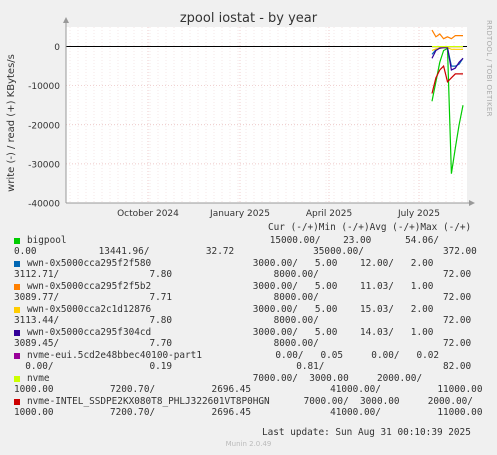 The height and width of the screenshot is (455, 497). Describe the element at coordinates (233, 240) in the screenshot. I see `legend-row-line1: bigpool 15000.00/ 23.00 54.06/` at that location.